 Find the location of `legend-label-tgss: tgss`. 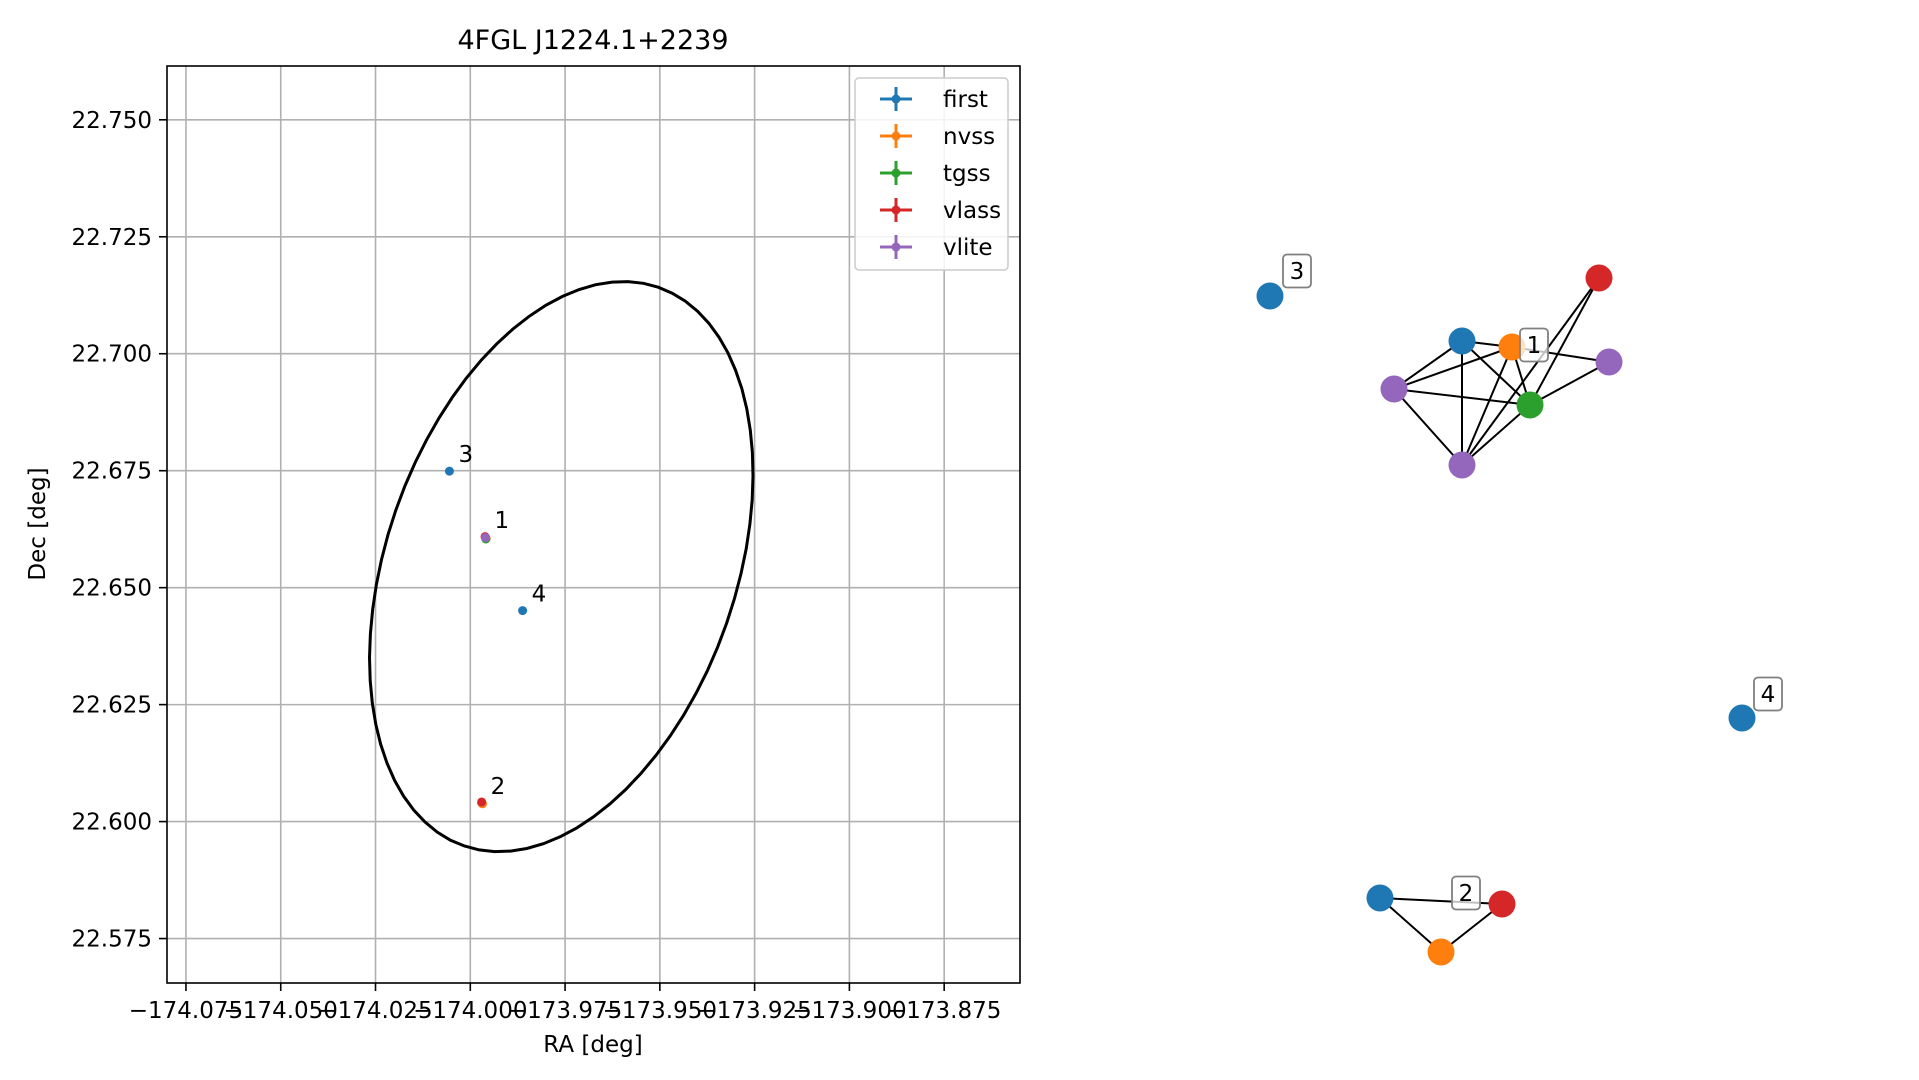

legend-label-tgss: tgss is located at coordinates (967, 174).